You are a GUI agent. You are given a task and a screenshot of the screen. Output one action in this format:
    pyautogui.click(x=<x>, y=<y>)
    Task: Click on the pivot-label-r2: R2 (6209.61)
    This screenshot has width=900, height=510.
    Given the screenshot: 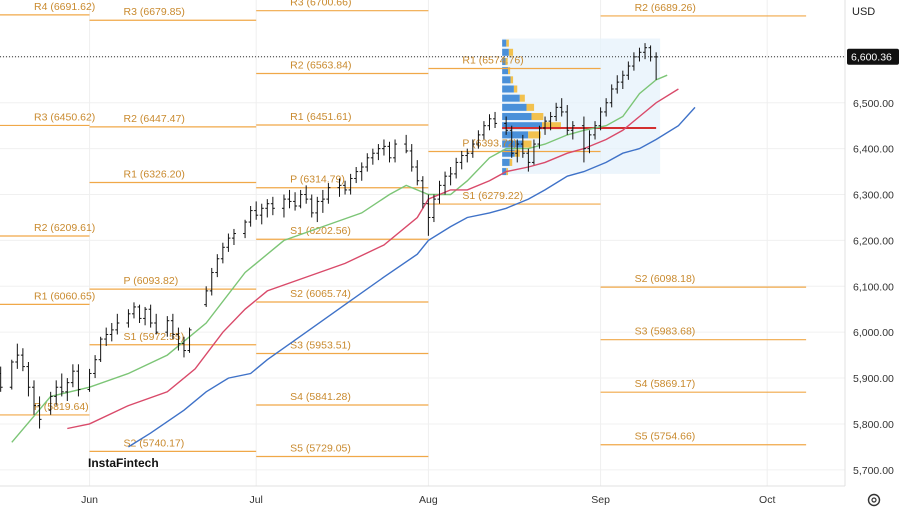 What is the action you would take?
    pyautogui.click(x=64, y=228)
    